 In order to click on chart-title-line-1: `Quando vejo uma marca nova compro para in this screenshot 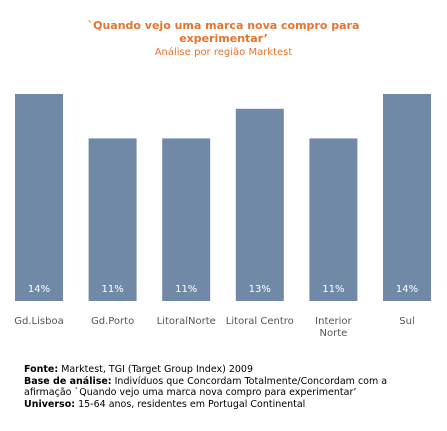, I will do `click(223, 25)`.